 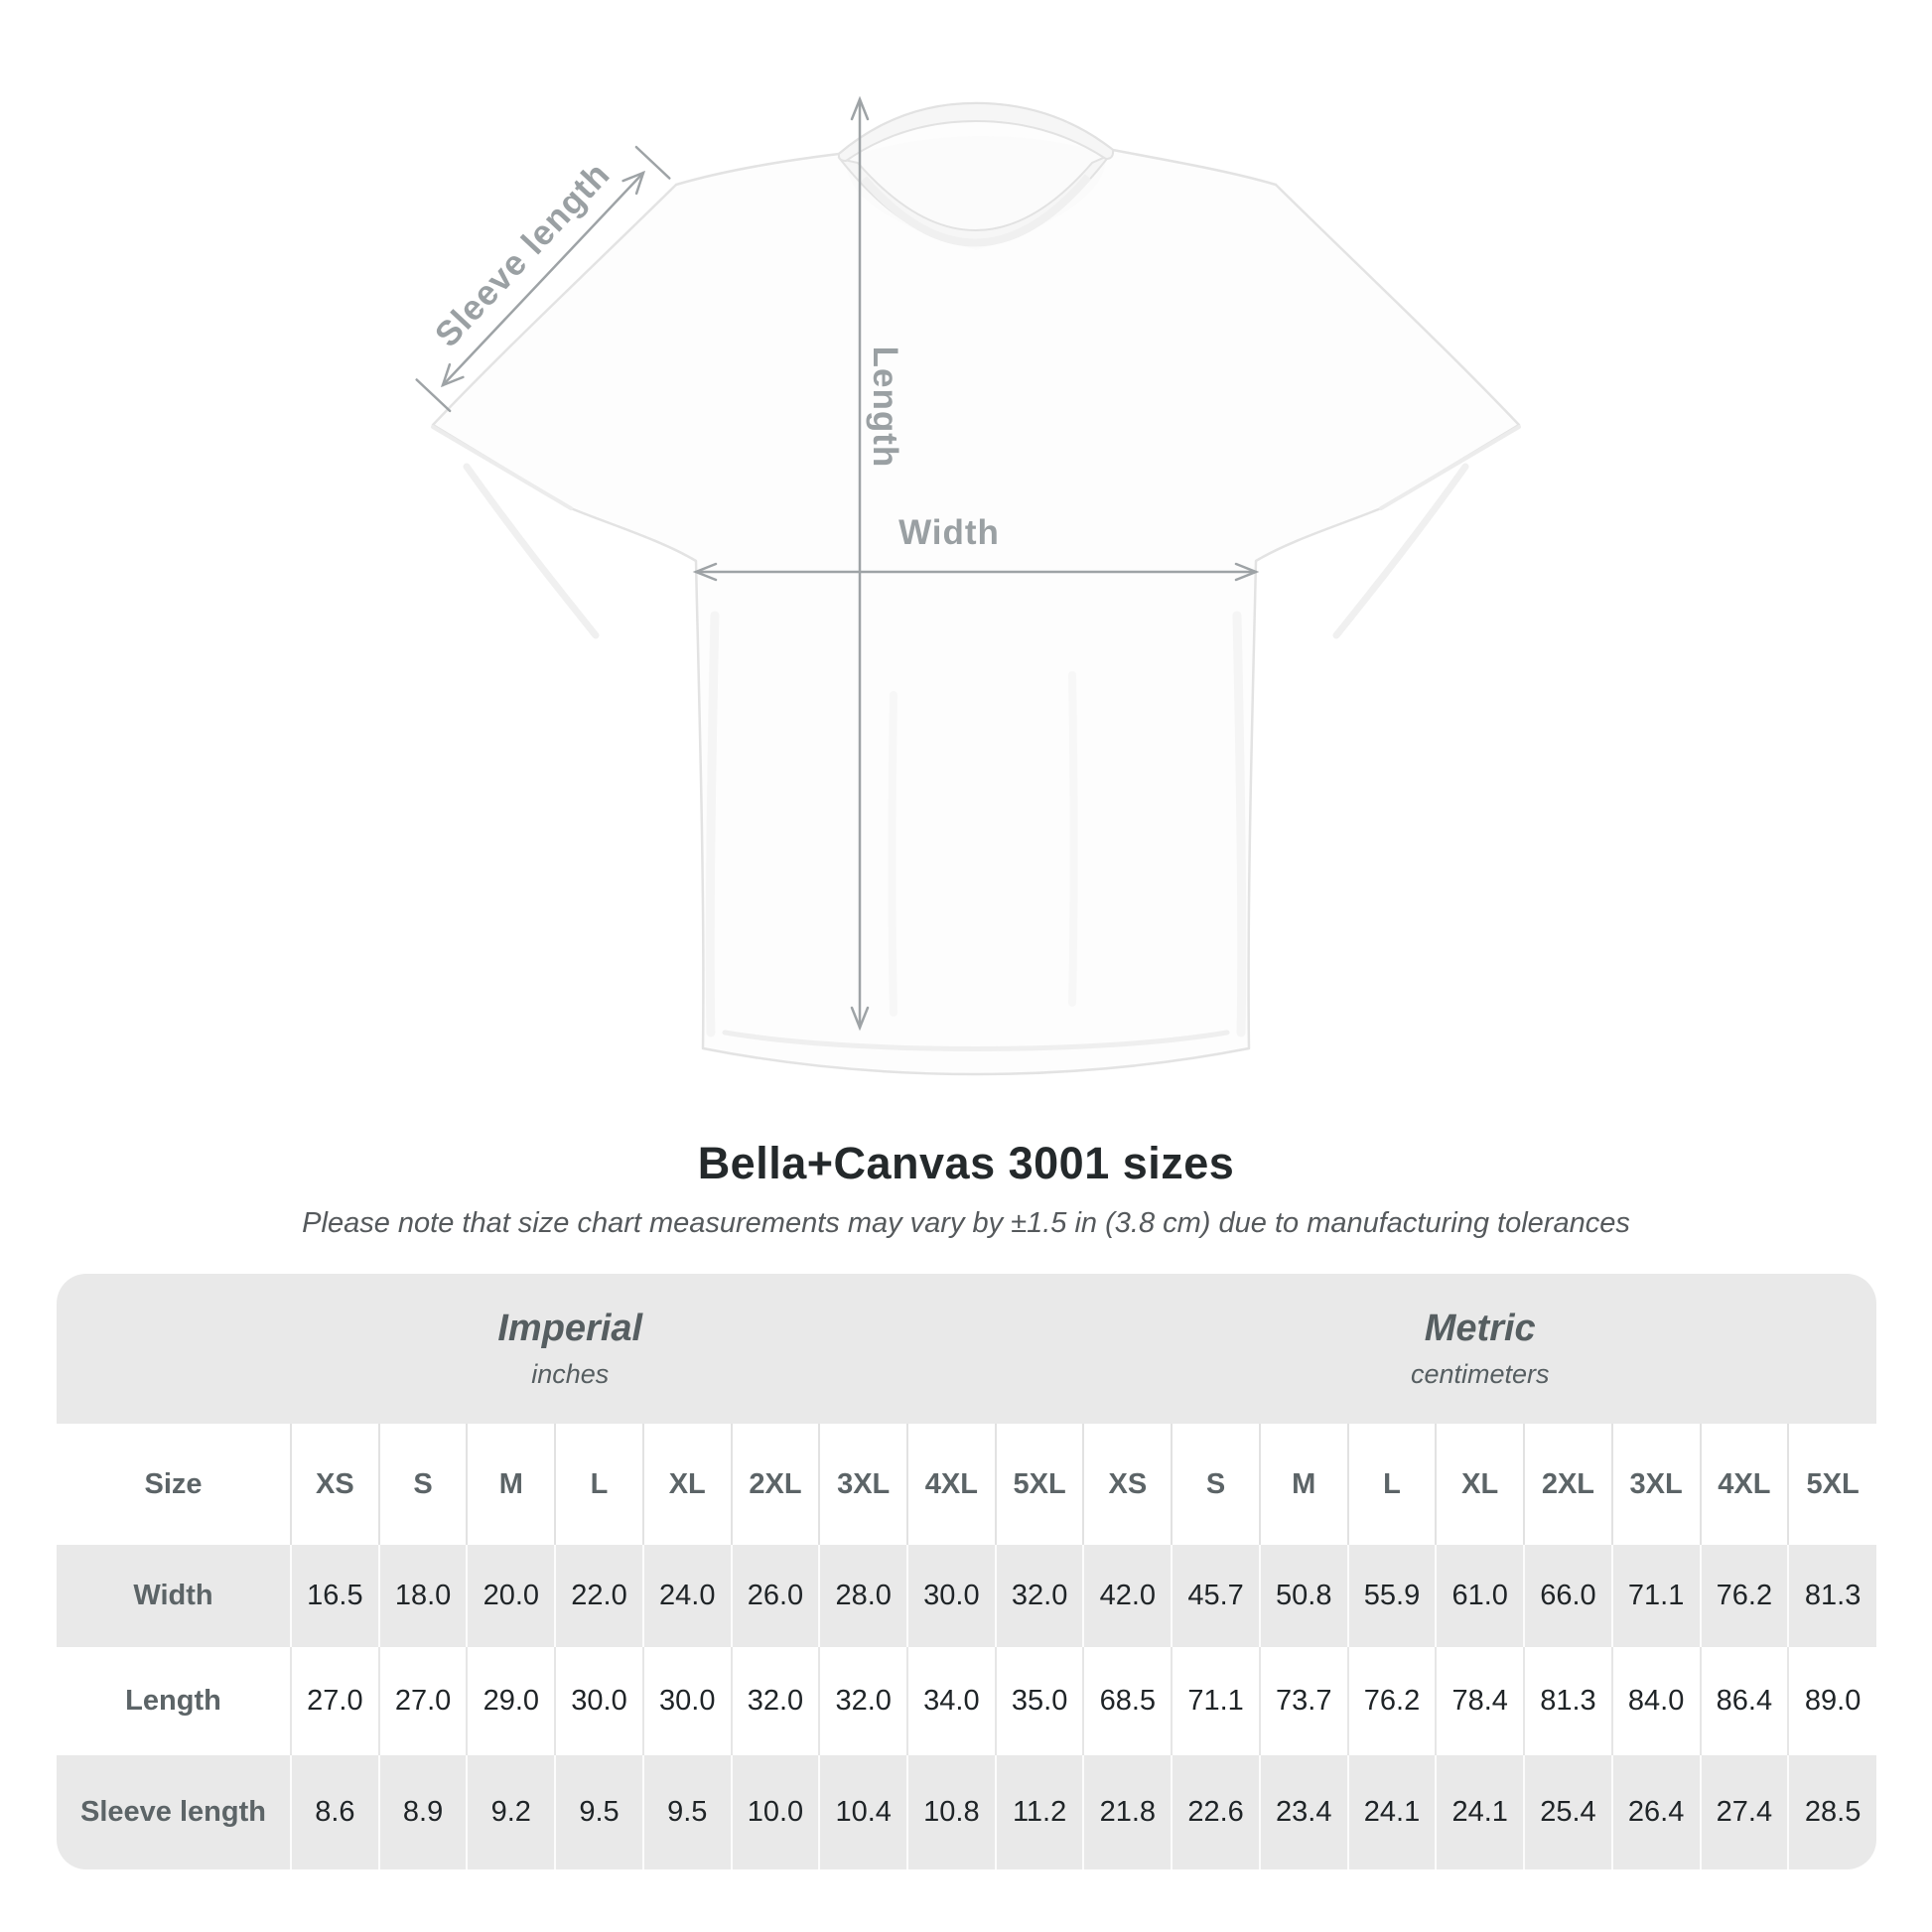 What do you see at coordinates (775, 1485) in the screenshot?
I see `size-column-header-imperial-2xl: 2XL` at bounding box center [775, 1485].